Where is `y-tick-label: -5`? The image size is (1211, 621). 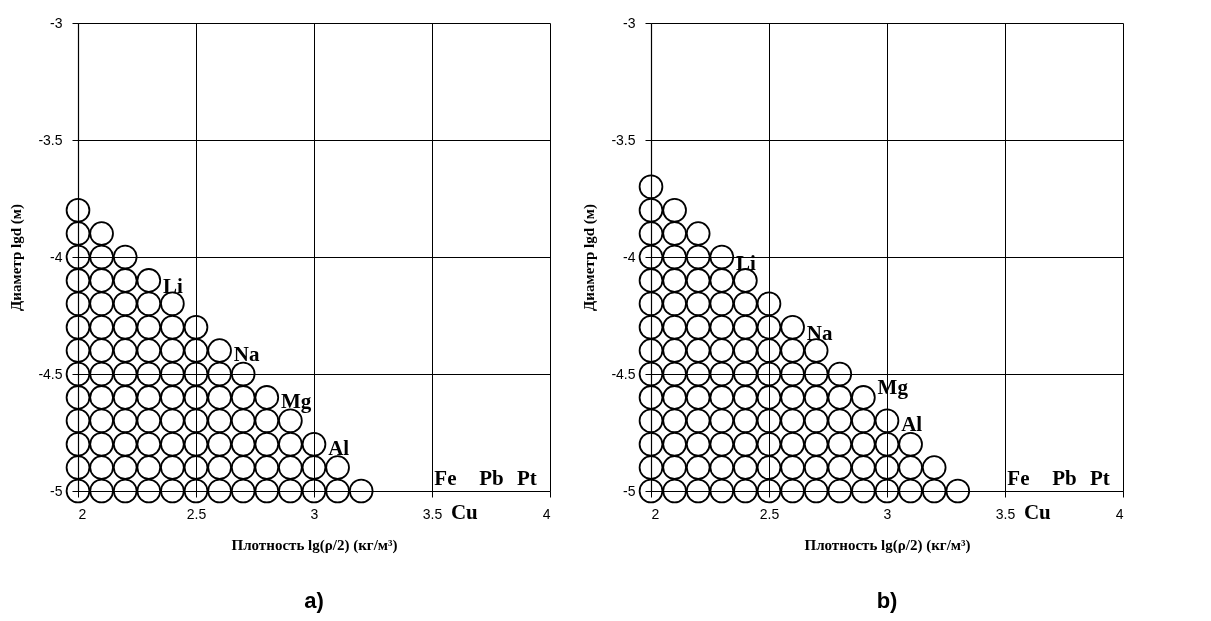 y-tick-label: -5 is located at coordinates (629, 490).